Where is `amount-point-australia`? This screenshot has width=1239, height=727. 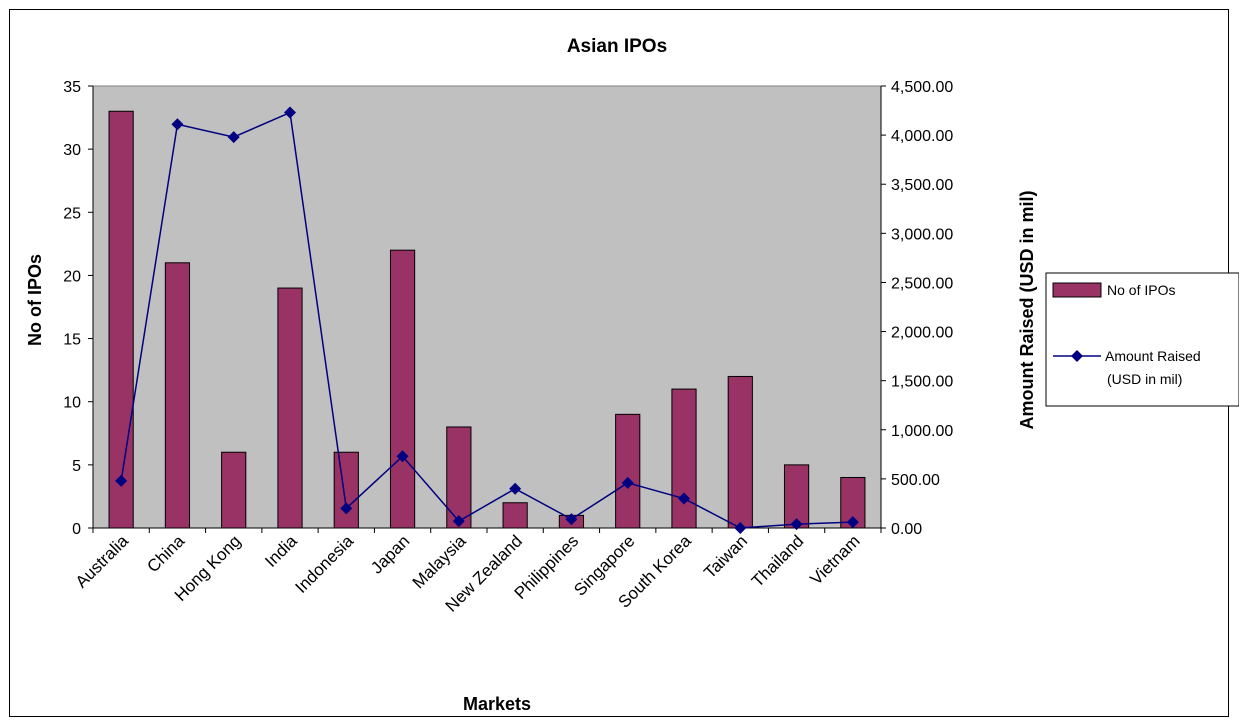 amount-point-australia is located at coordinates (121, 480).